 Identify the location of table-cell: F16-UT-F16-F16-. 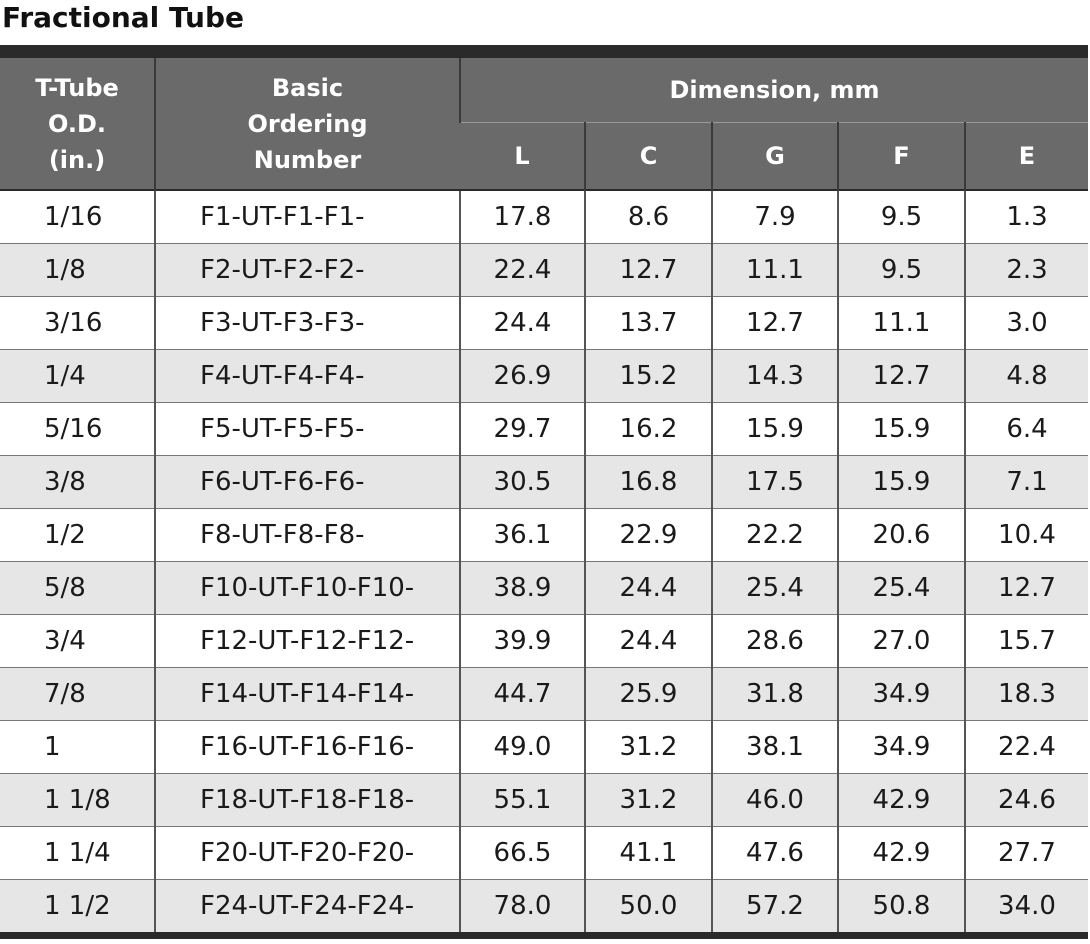
(307, 746).